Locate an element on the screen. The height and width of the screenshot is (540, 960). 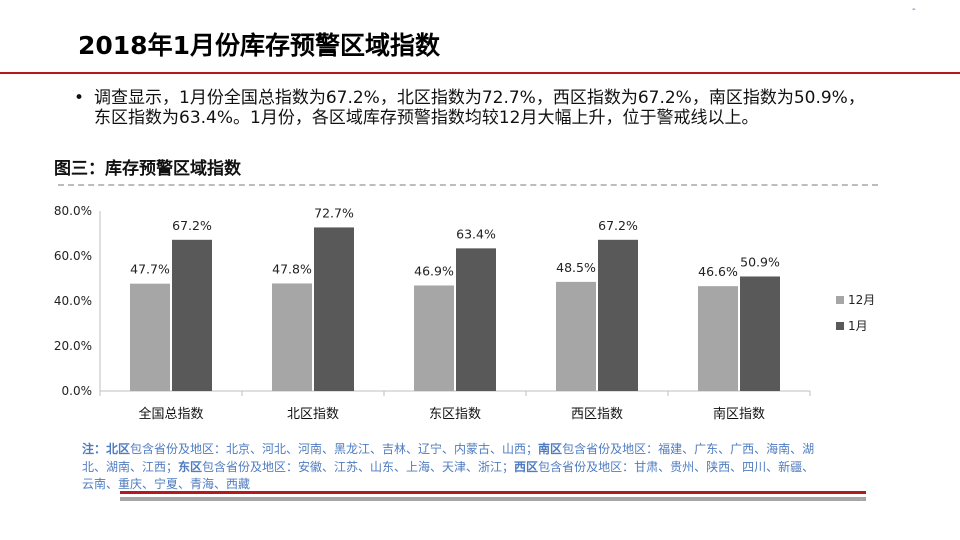
note-prefix: 注： is located at coordinates (94, 449).